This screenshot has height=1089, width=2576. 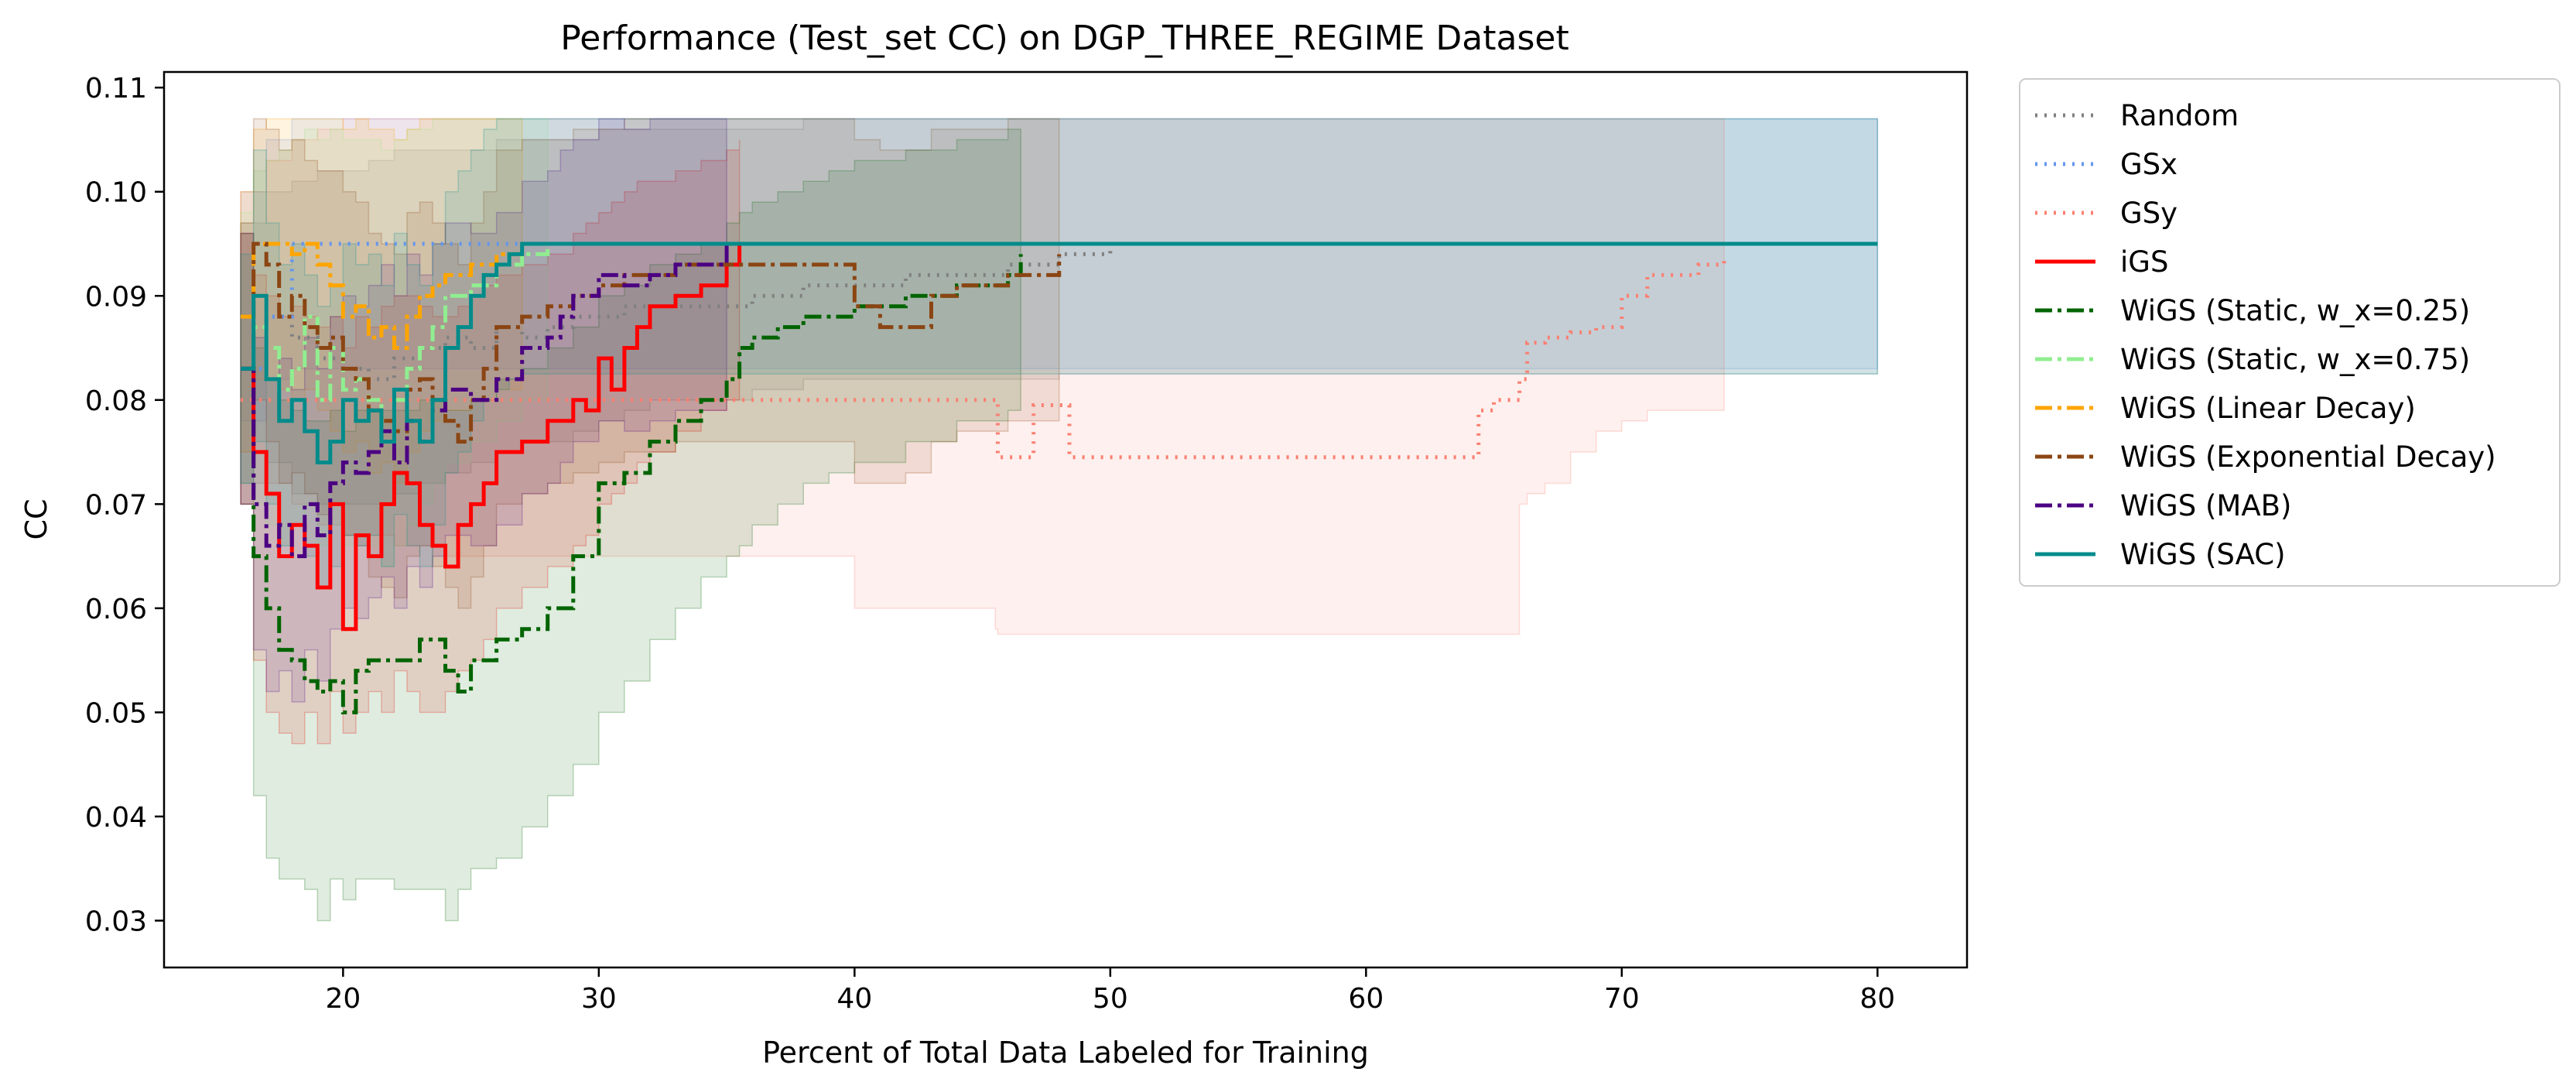 I want to click on x-tick-label: 50, so click(x=1111, y=999).